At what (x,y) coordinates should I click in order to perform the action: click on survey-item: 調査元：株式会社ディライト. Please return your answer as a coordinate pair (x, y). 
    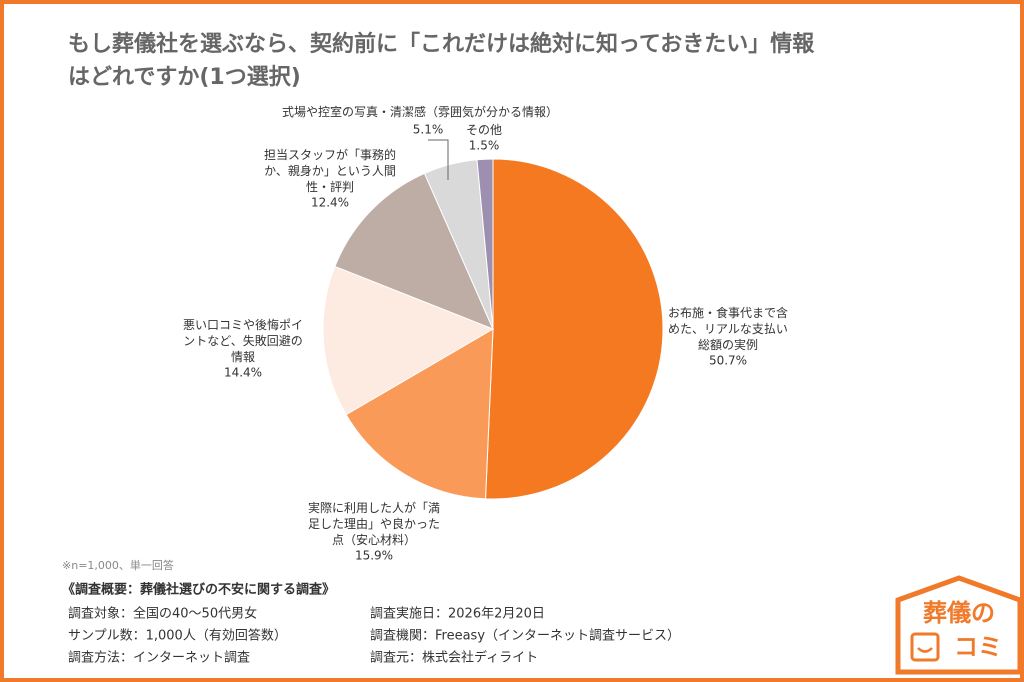
    Looking at the image, I should click on (454, 658).